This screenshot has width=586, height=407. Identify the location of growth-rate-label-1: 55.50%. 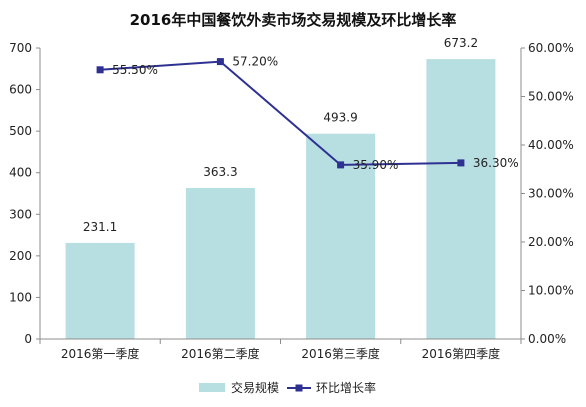
(135, 70).